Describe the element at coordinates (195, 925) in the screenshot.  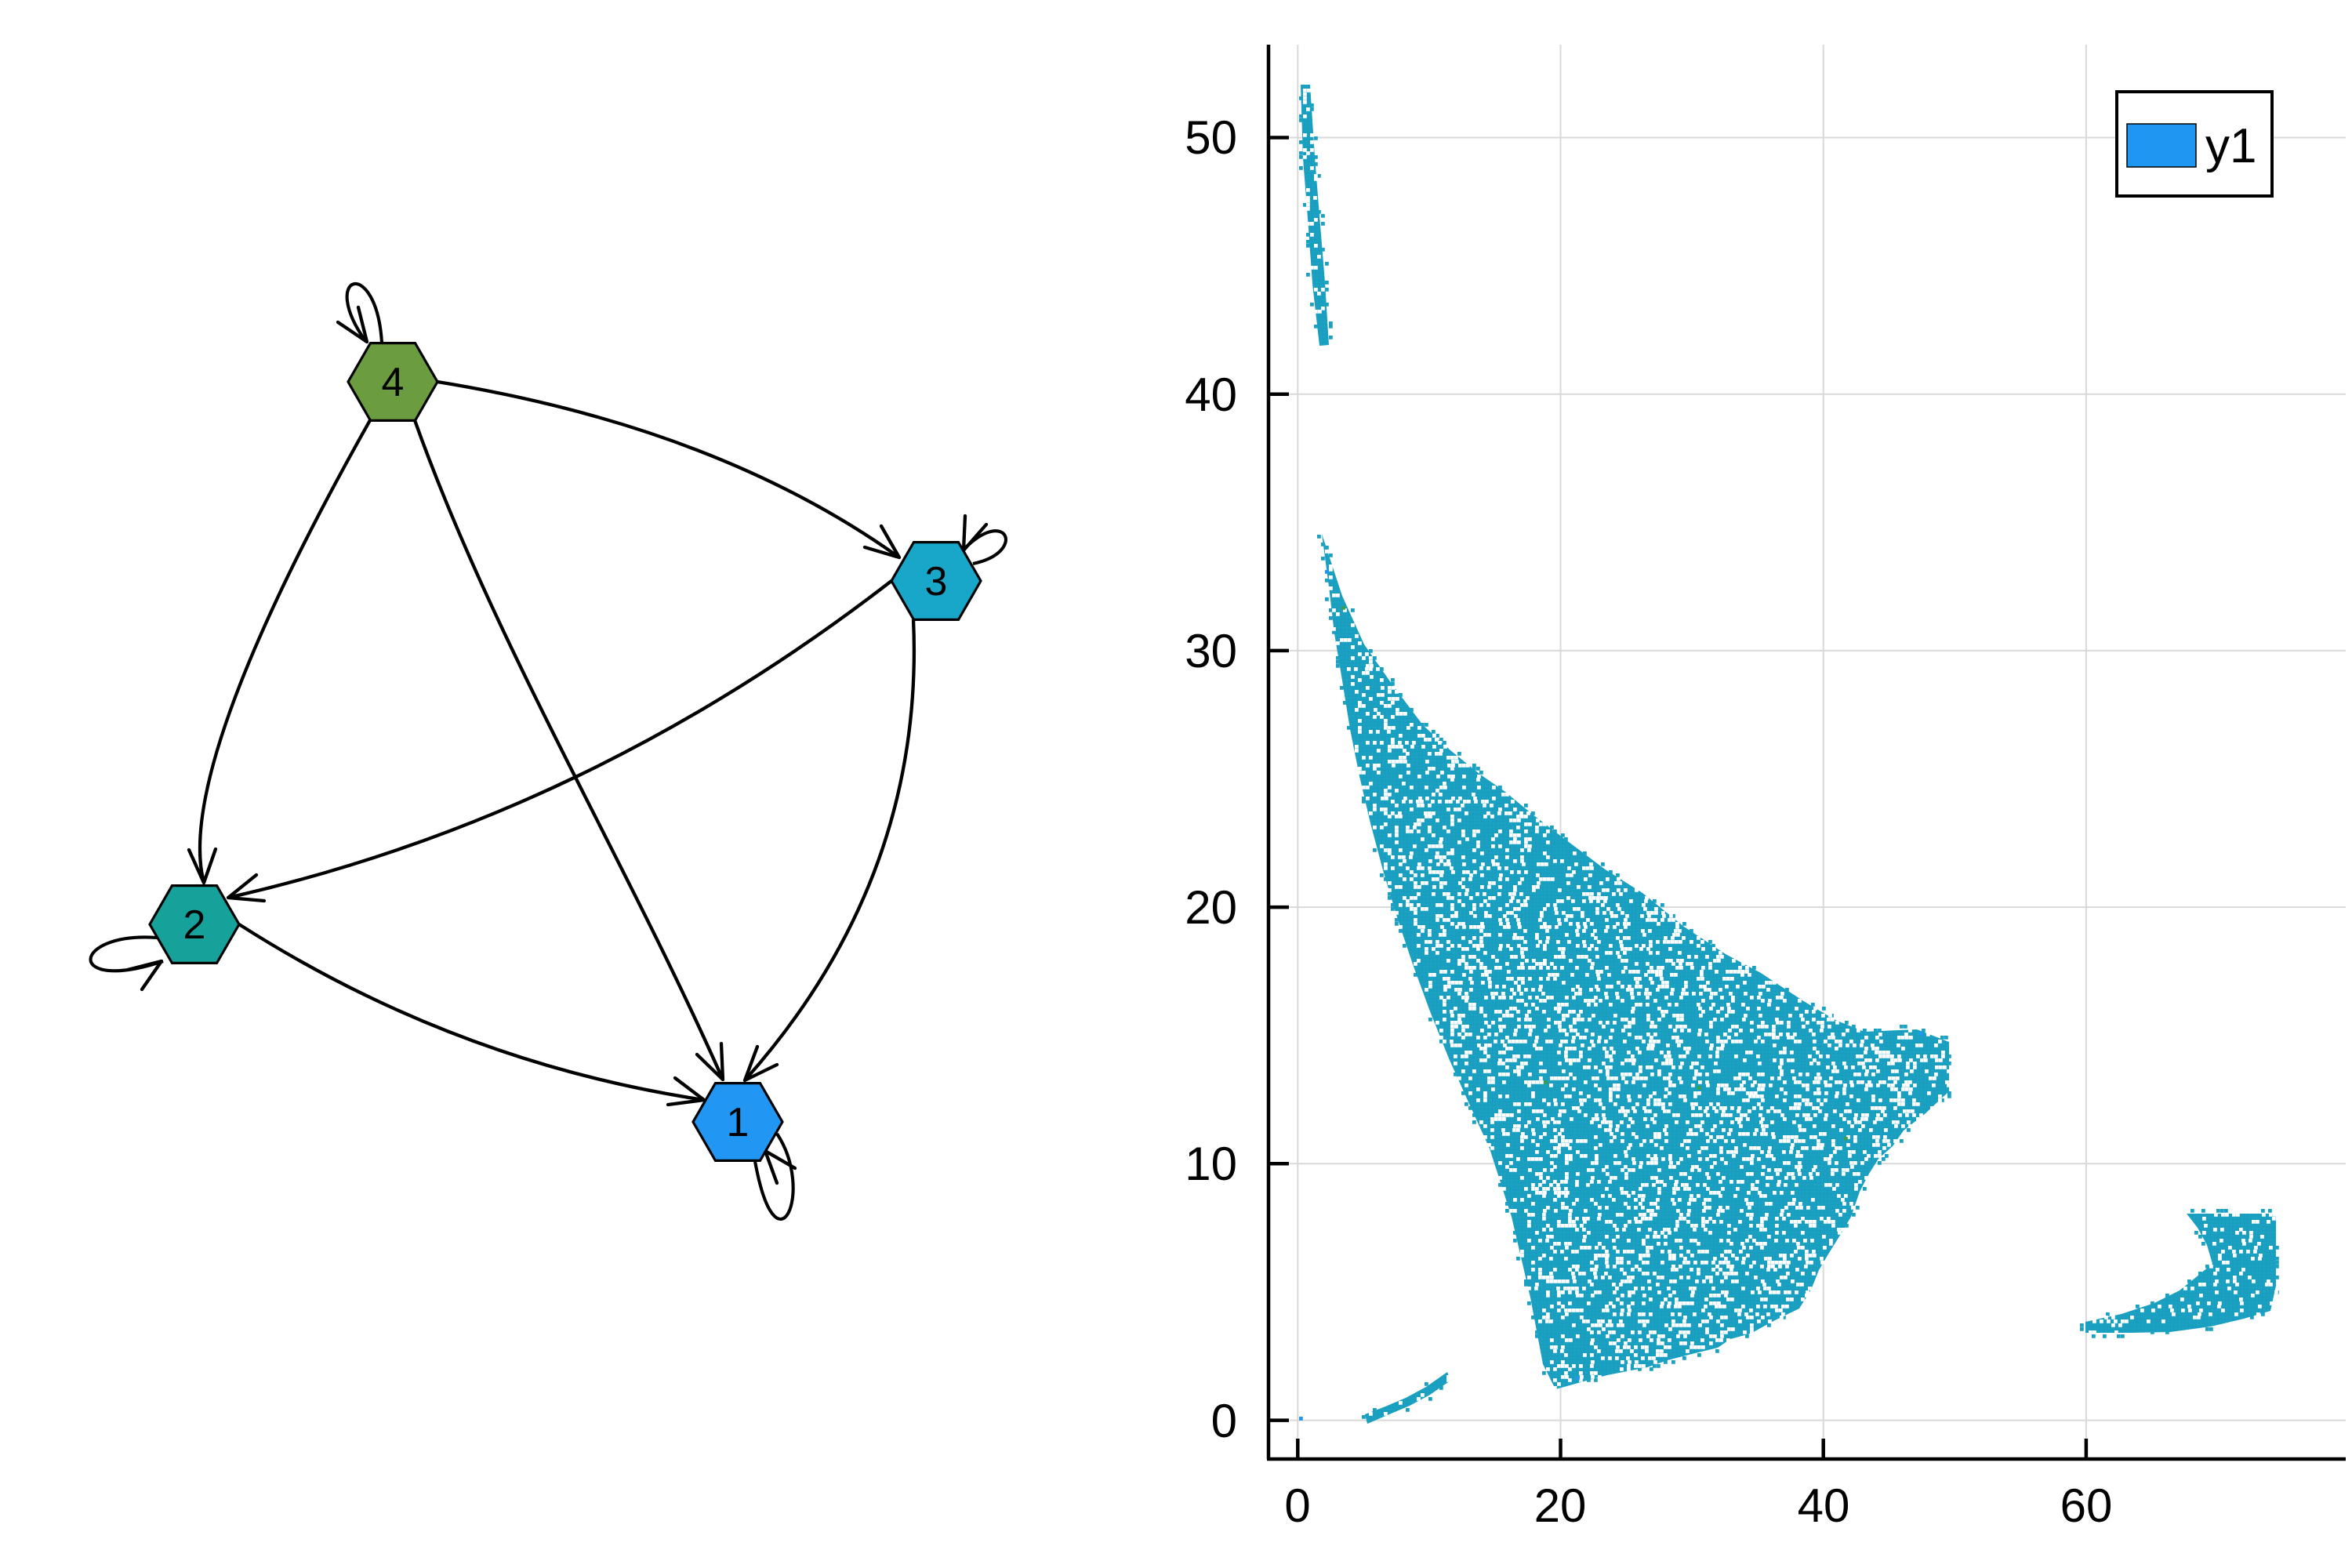
I see `svg-text: 2` at that location.